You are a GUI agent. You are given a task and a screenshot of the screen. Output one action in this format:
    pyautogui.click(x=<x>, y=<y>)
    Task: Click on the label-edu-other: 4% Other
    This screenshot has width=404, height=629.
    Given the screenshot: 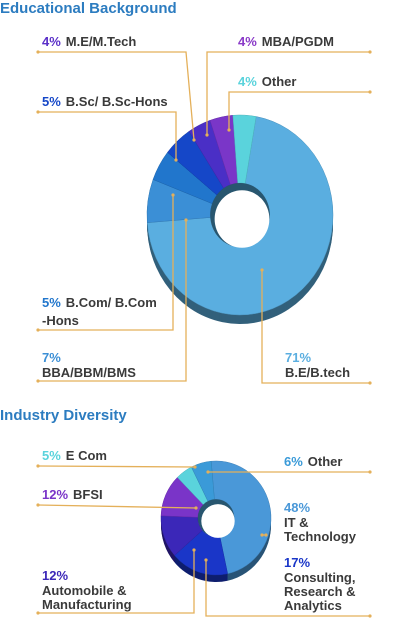 What is the action you would take?
    pyautogui.click(x=299, y=103)
    